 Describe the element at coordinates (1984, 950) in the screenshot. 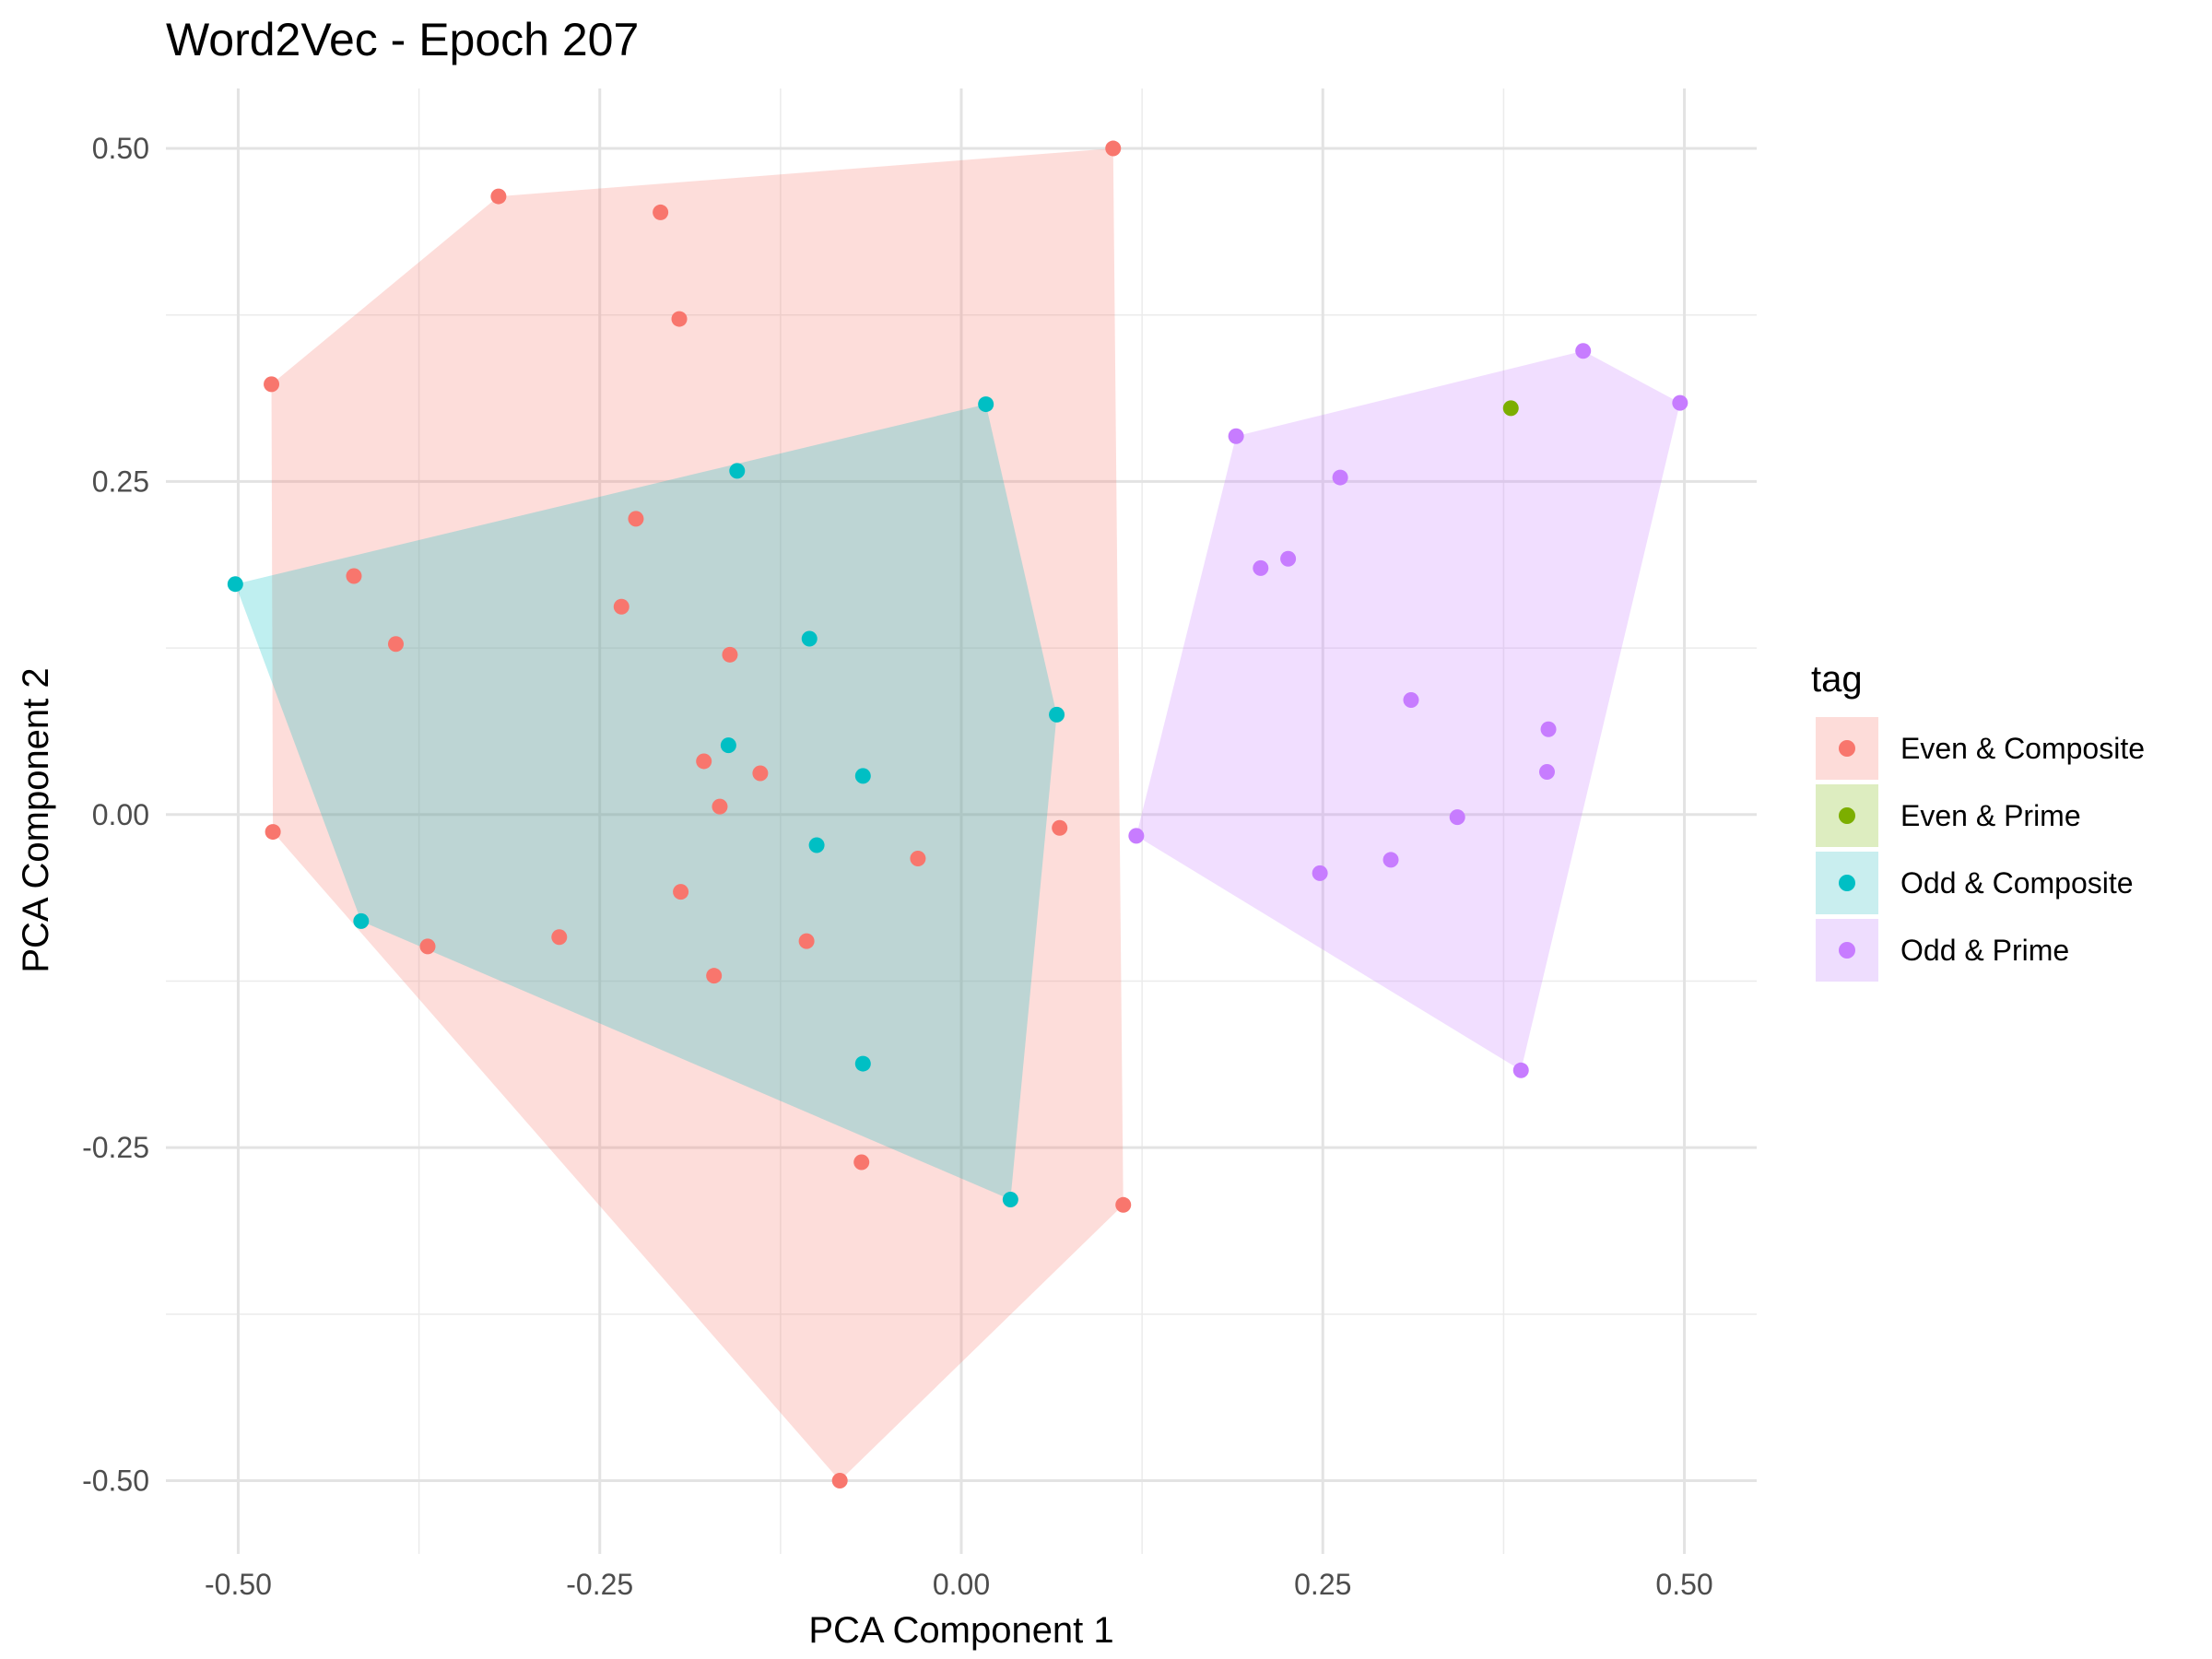

I see `legend-label: Odd & Prime` at that location.